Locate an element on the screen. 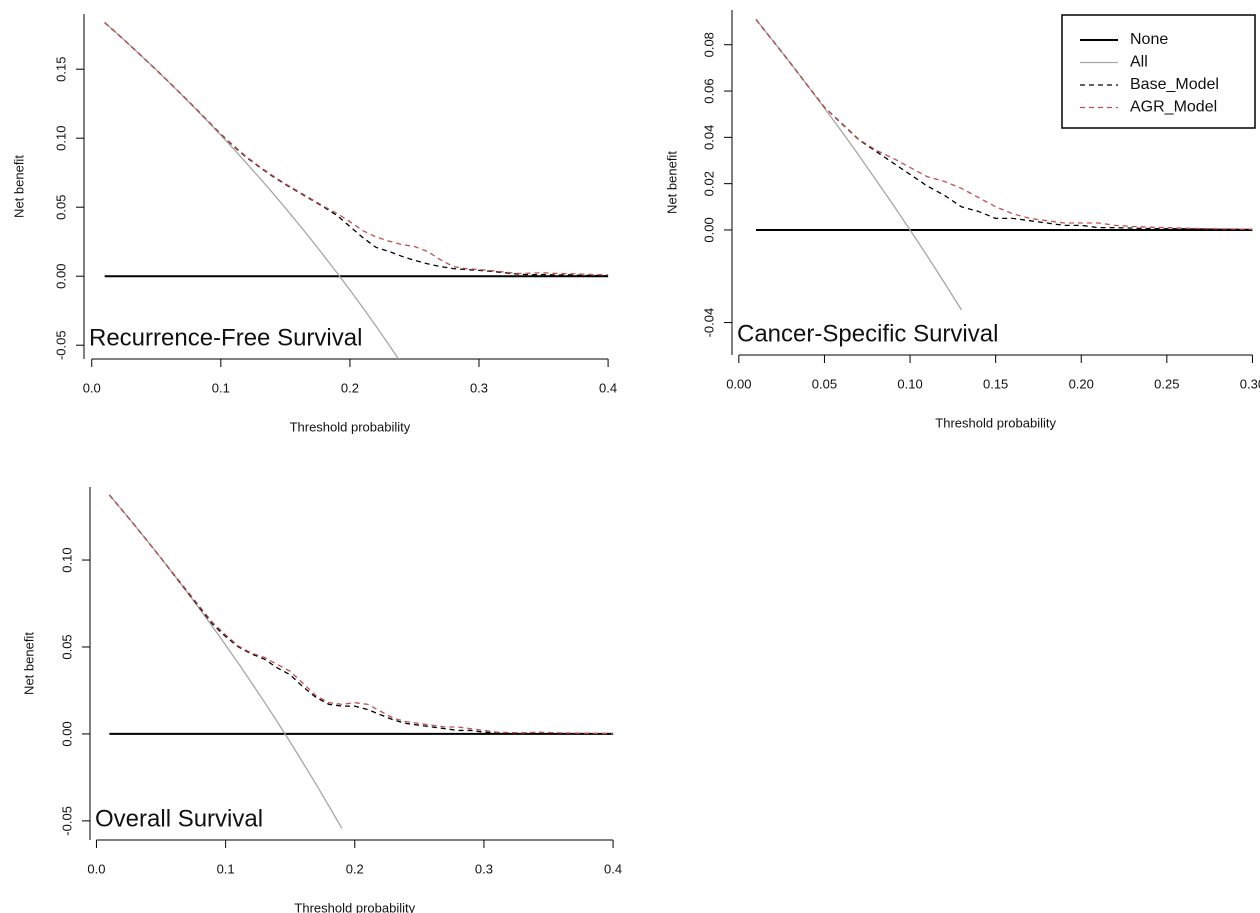  legend-label: Base_Model is located at coordinates (1174, 84).